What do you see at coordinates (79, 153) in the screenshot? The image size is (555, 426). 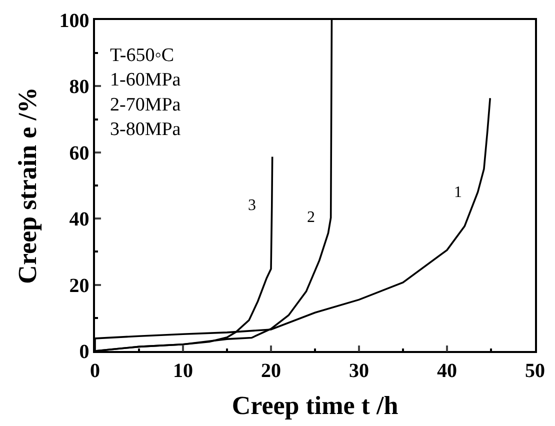 I see `y-tick-label: 60` at bounding box center [79, 153].